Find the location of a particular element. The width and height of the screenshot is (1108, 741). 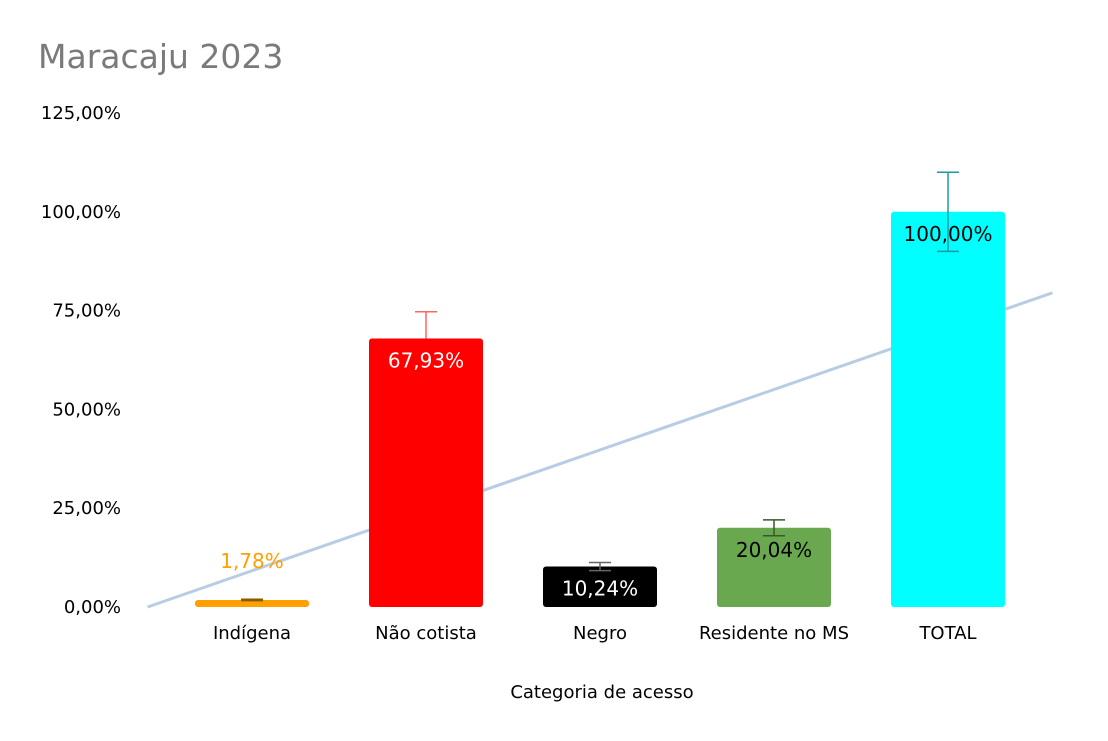

y-tick-label: 100,00% is located at coordinates (81, 212).